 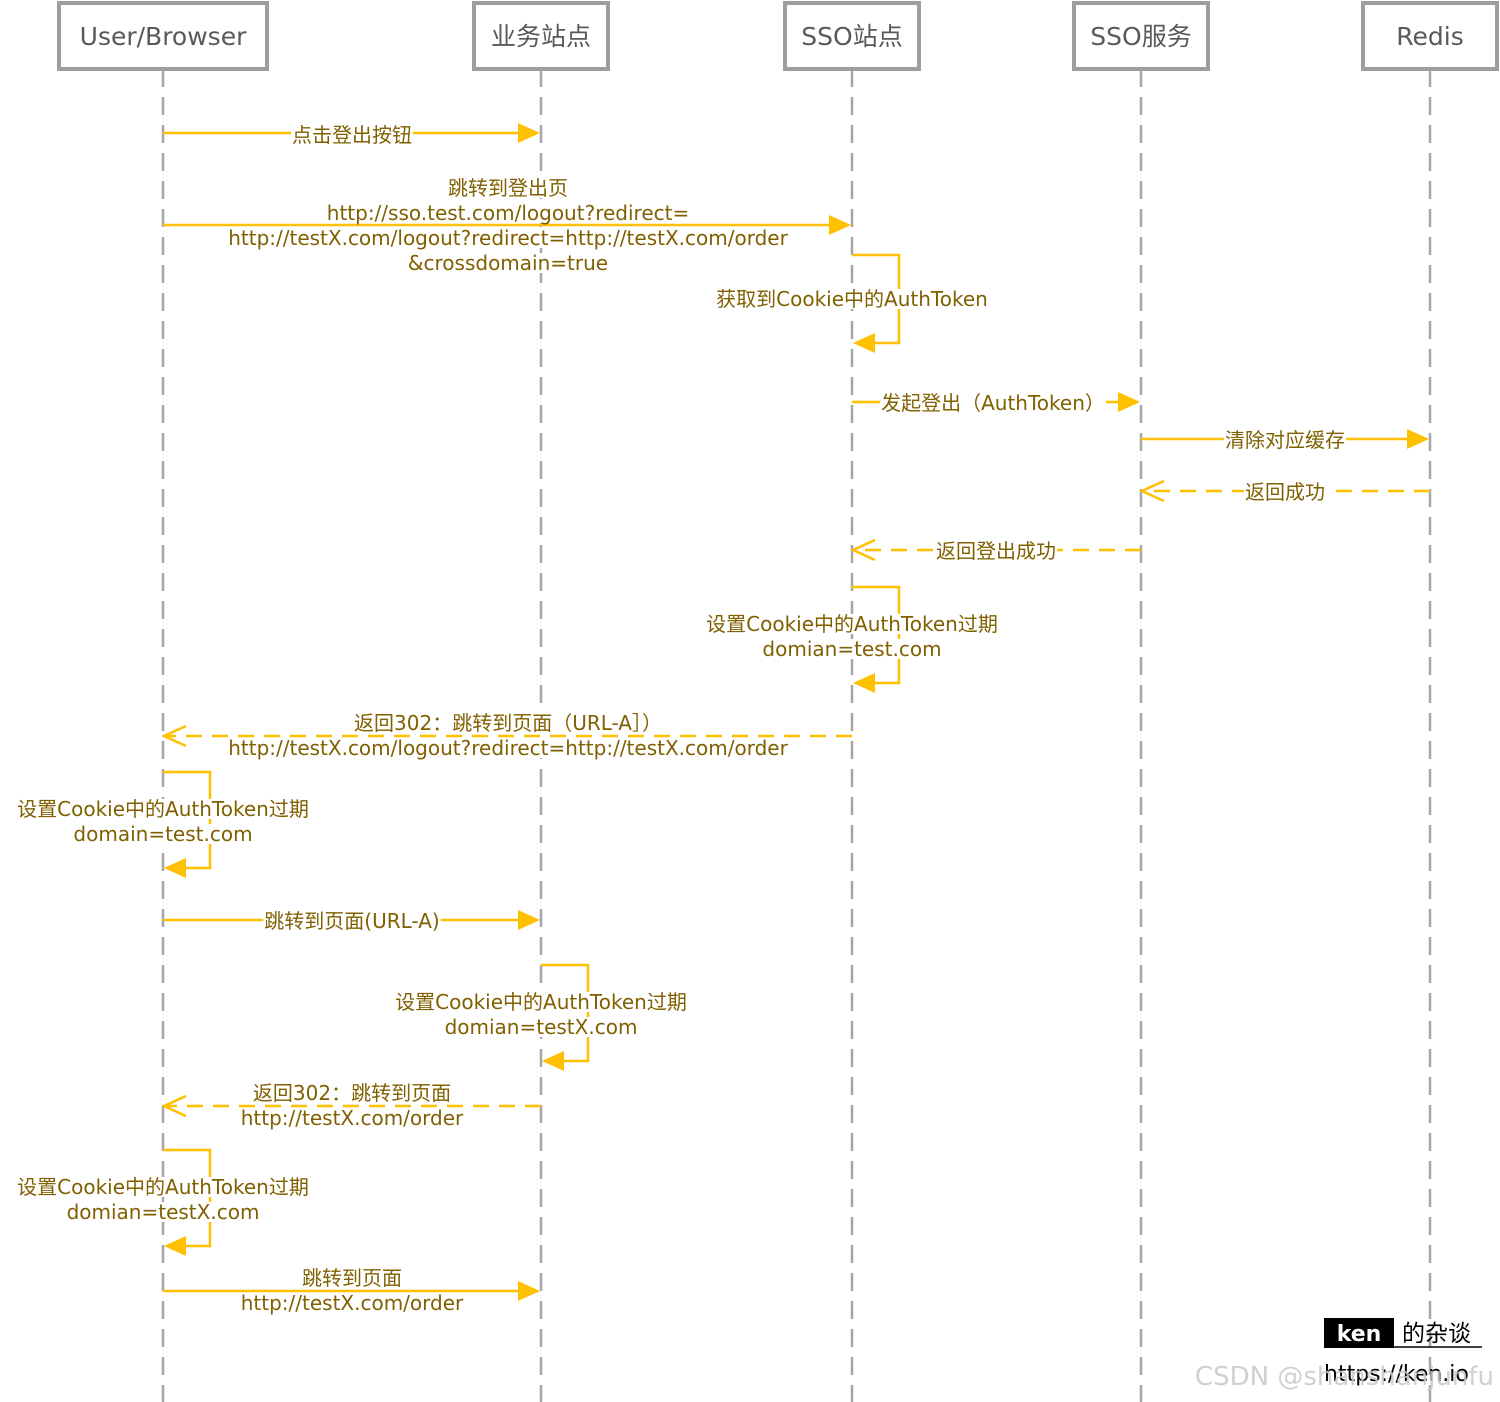 I want to click on csdn-watermark: CSDN @shanshanjunfu, so click(x=1344, y=1377).